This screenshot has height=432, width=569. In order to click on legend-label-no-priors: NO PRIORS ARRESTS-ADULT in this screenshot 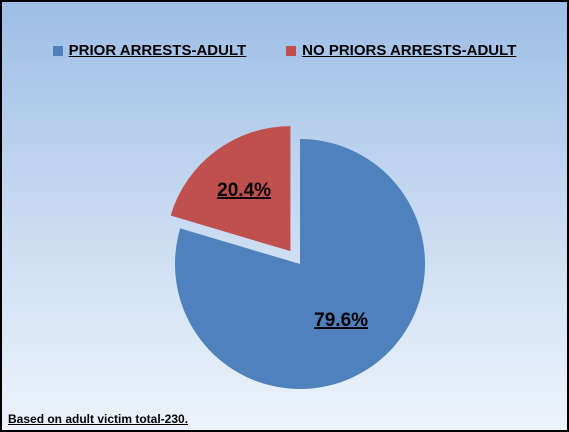, I will do `click(409, 50)`.